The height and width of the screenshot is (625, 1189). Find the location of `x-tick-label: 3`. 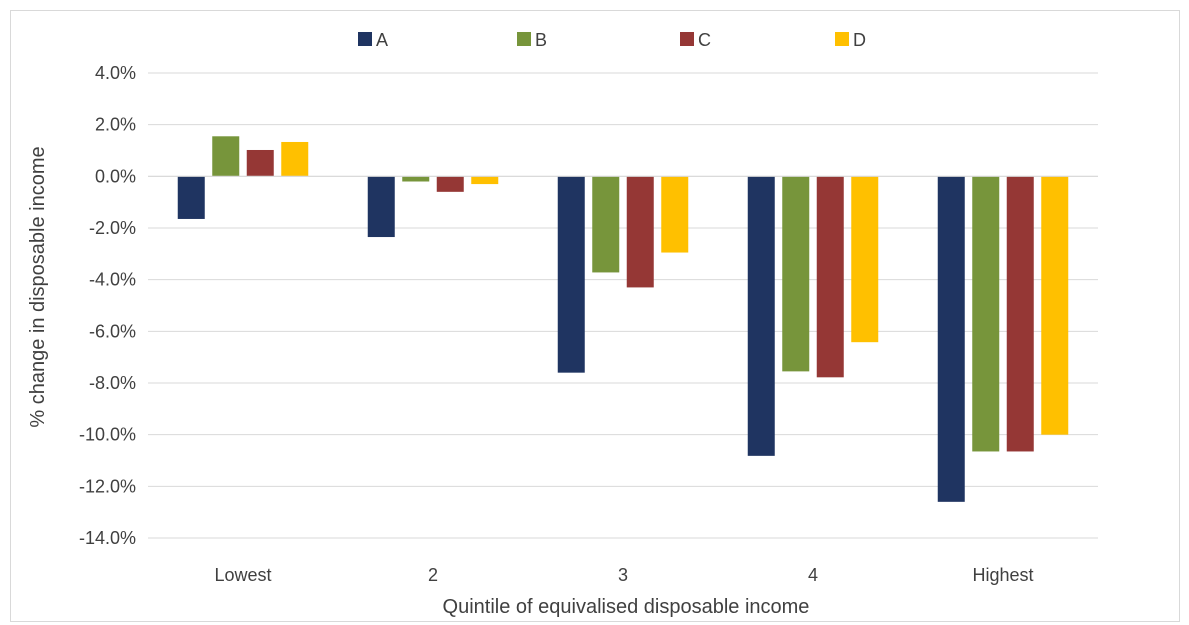

x-tick-label: 3 is located at coordinates (623, 575).